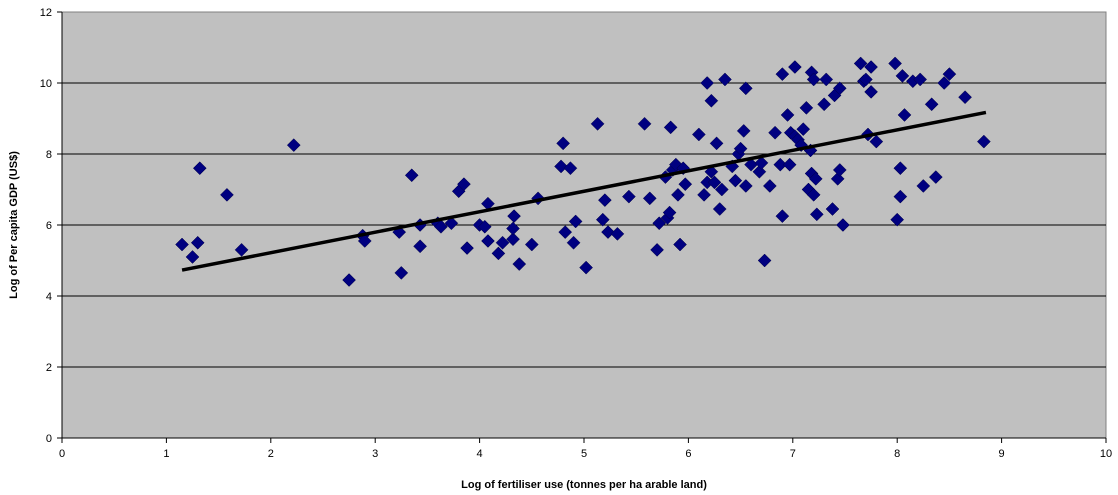 The image size is (1118, 495). Describe the element at coordinates (49, 155) in the screenshot. I see `y-tick-label: 8` at that location.